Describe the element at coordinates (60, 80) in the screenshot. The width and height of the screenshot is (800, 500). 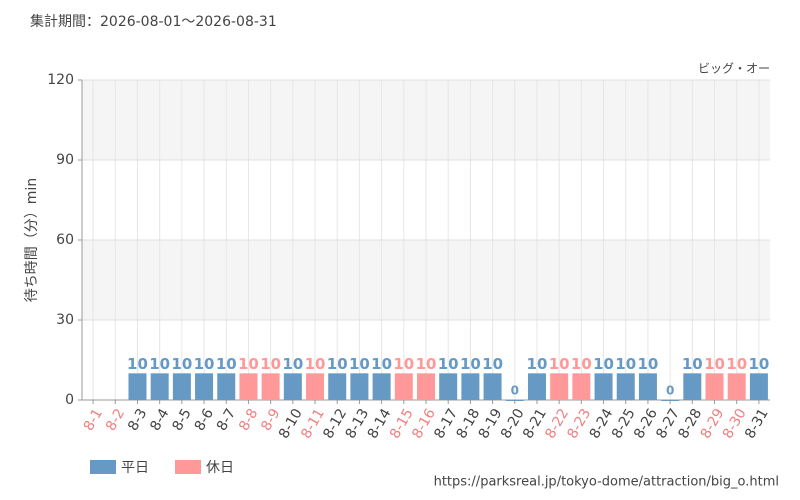
I see `y-tick-label: 120` at that location.